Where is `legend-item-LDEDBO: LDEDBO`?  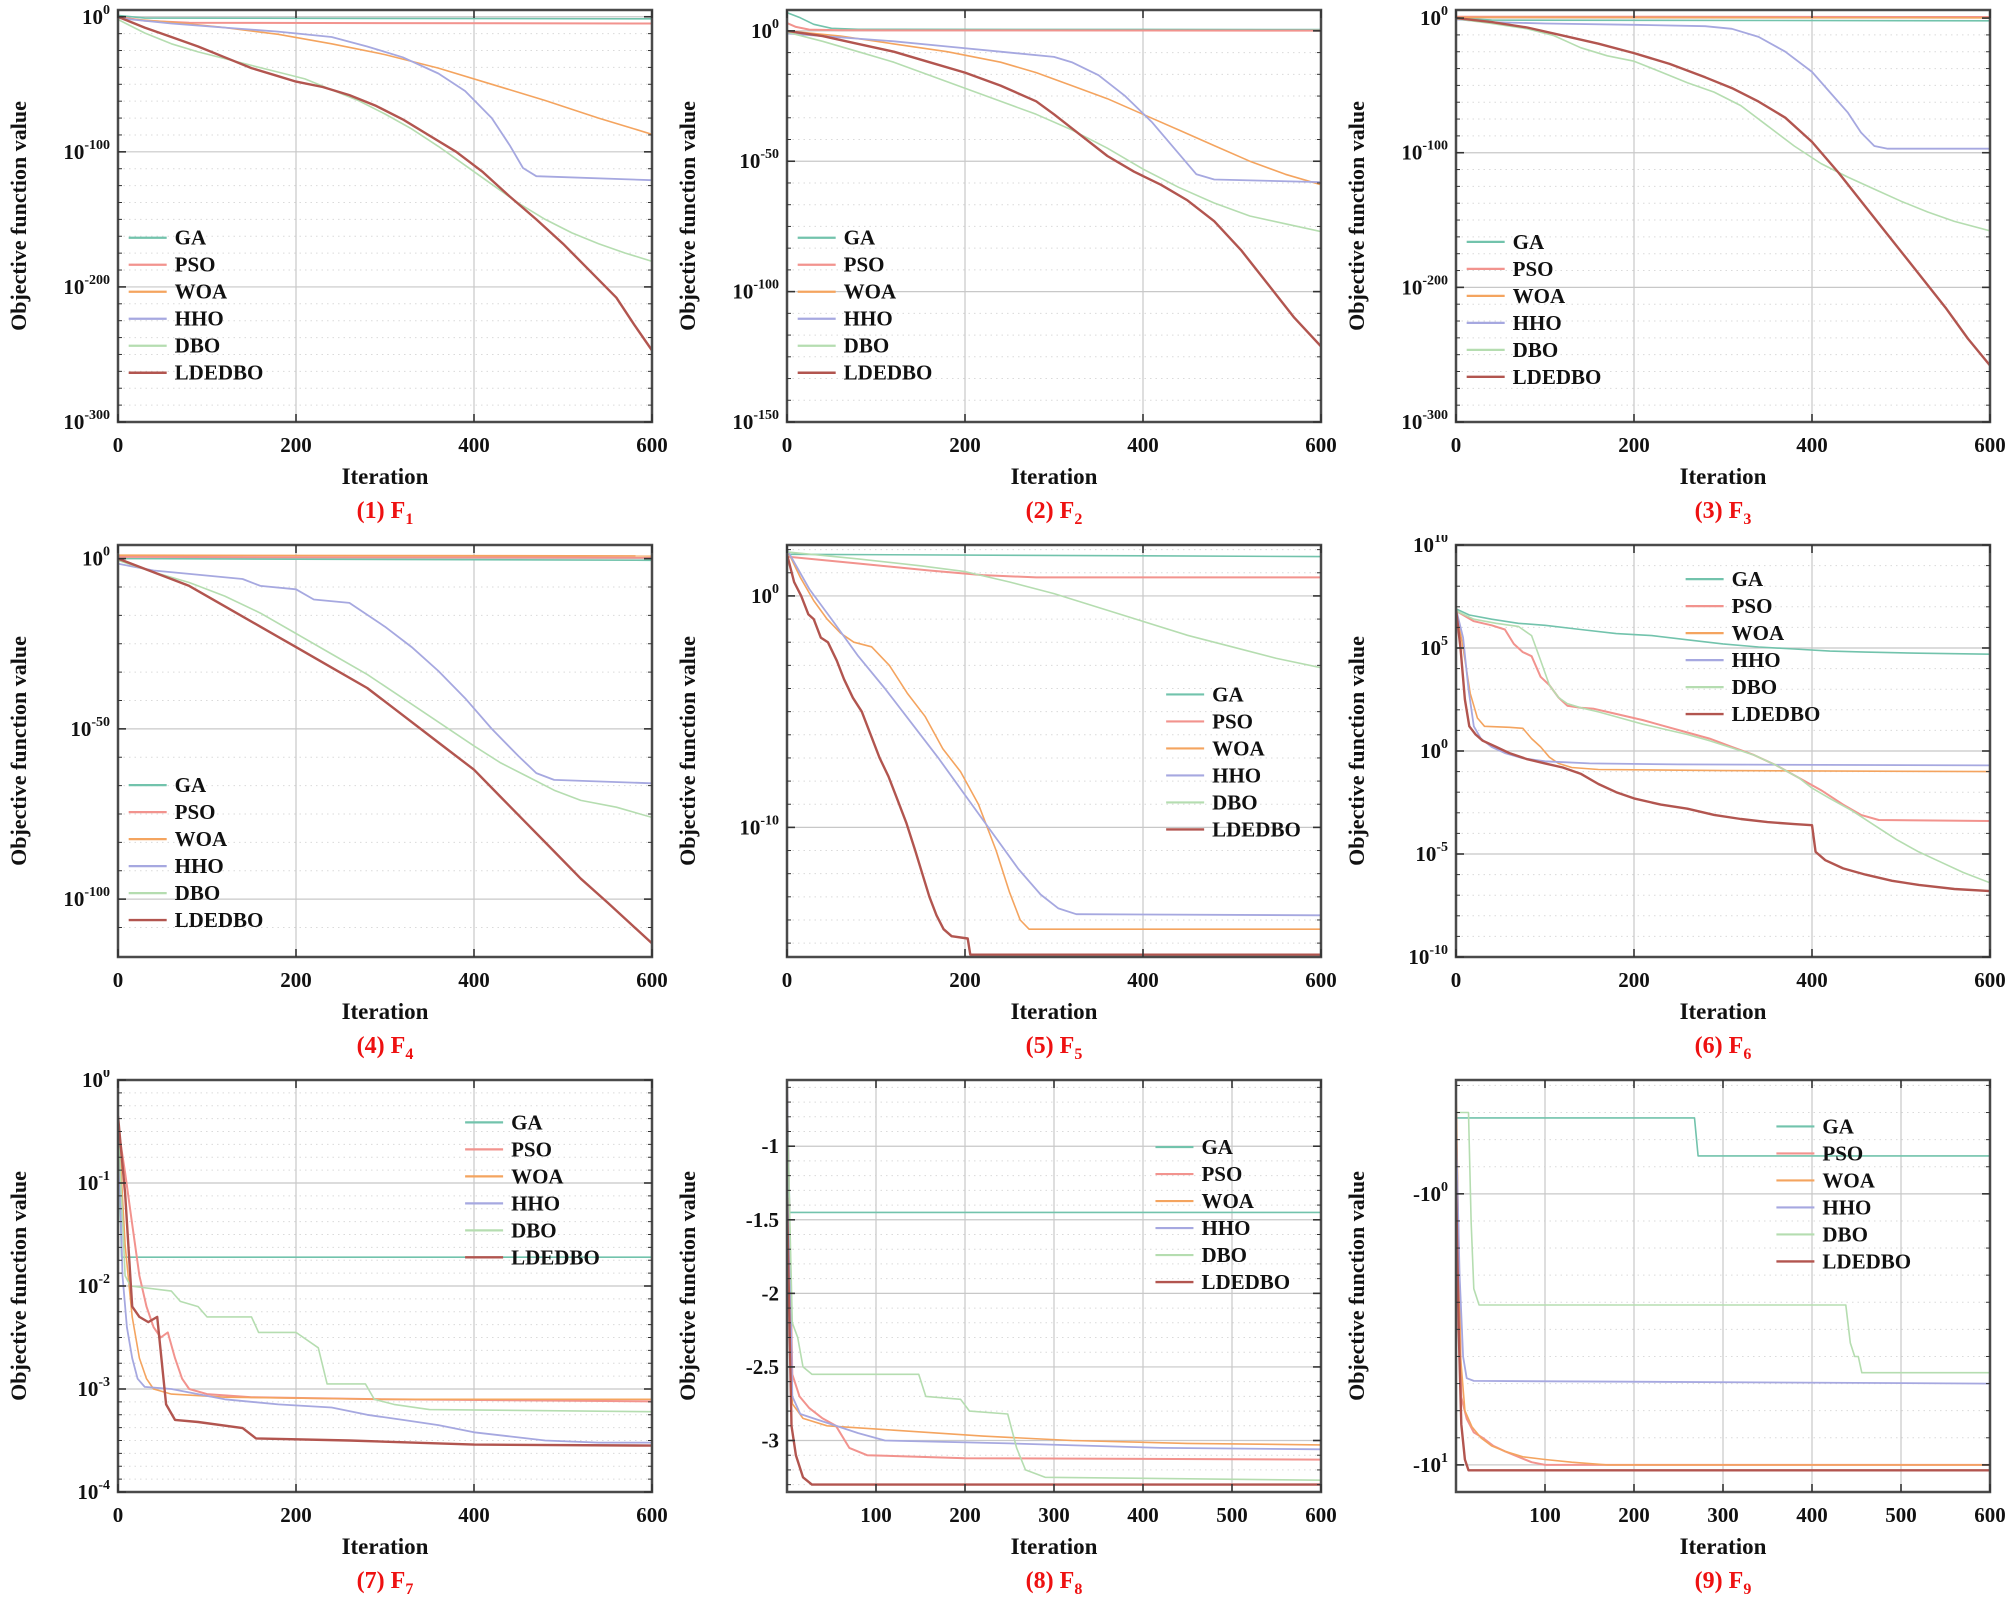 legend-item-LDEDBO: LDEDBO is located at coordinates (1534, 377).